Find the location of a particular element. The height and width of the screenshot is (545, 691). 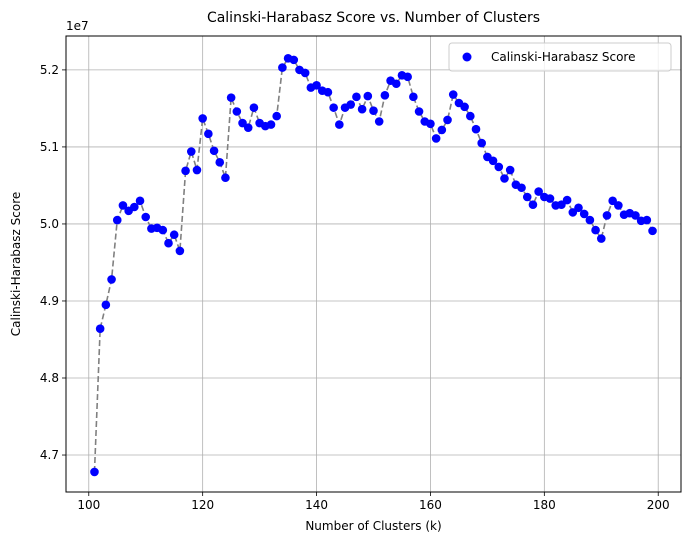

x-axis-ticks: 100 120 140 160 180 200 is located at coordinates (373, 502).